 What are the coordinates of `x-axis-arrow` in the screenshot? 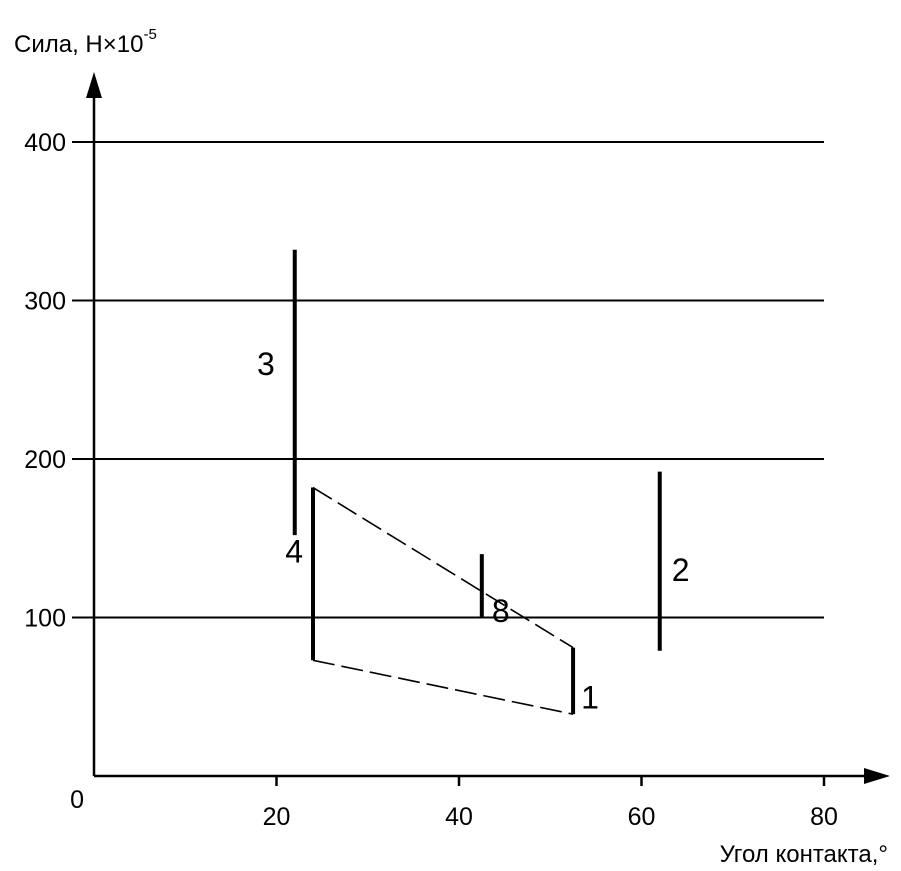 It's located at (877, 776).